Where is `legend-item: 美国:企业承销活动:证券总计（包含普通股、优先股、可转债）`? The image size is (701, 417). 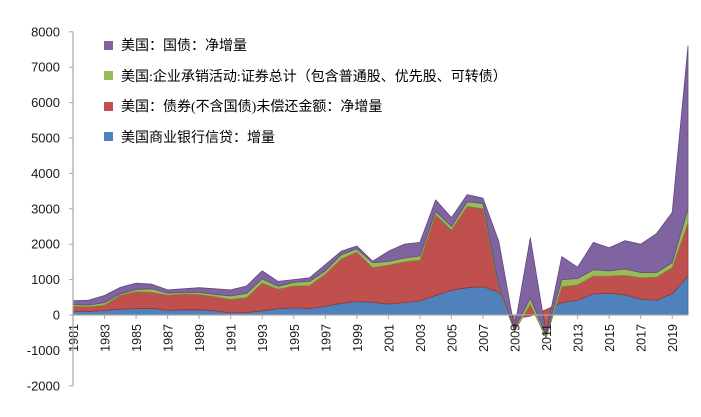
legend-item: 美国:企业承销活动:证券总计（包含普通股、优先股、可转债） is located at coordinates (305, 76).